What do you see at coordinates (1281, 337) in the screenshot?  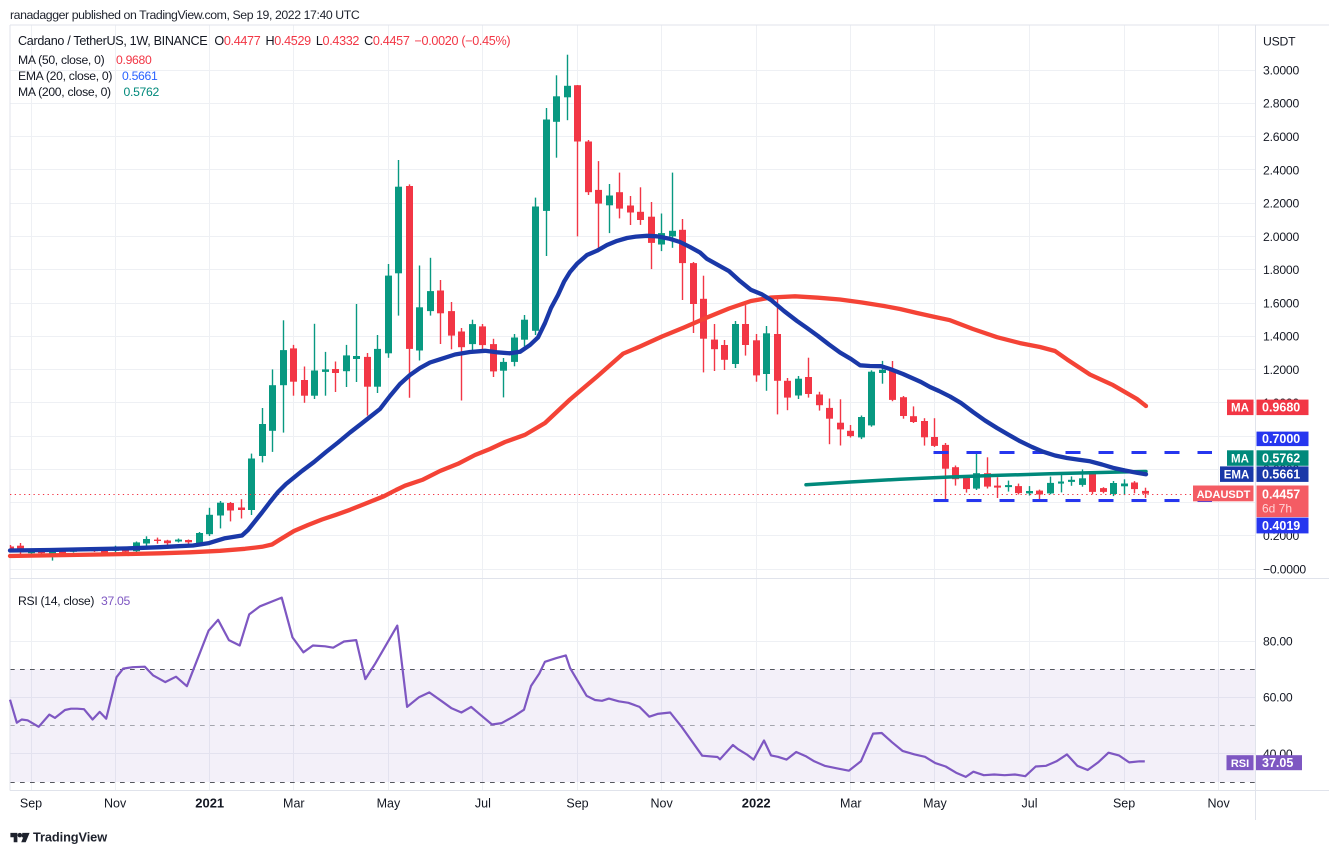 I see `svg-text: 1.4000` at bounding box center [1281, 337].